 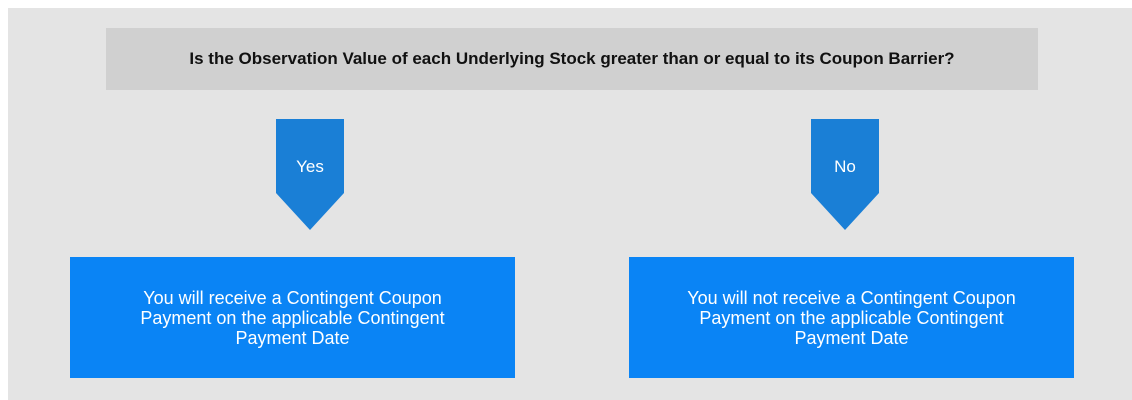 I want to click on branch-label: No, so click(x=845, y=166).